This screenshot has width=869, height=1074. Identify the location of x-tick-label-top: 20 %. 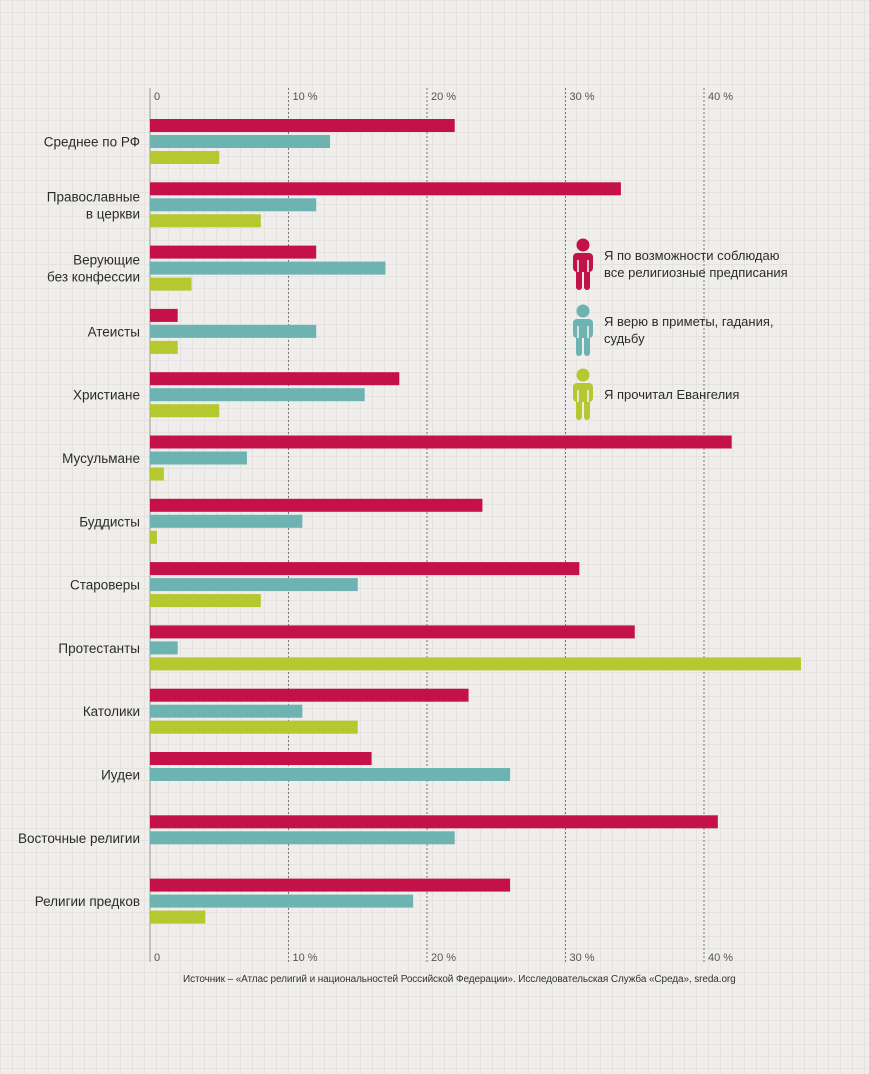
(443, 97).